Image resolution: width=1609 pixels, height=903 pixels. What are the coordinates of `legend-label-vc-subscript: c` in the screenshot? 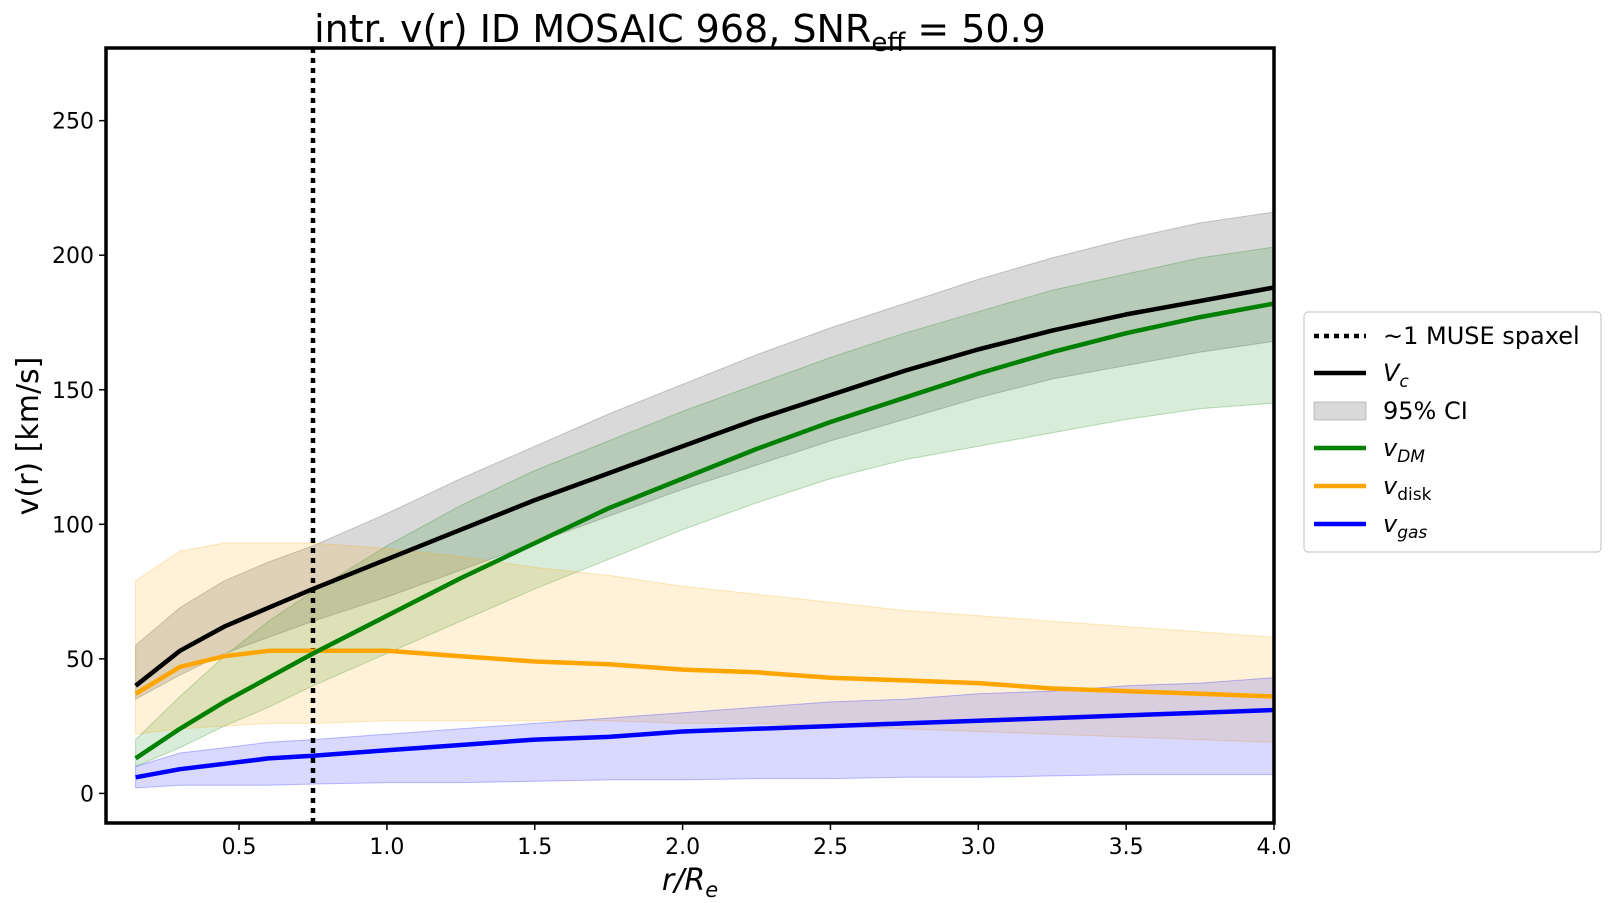 It's located at (1404, 382).